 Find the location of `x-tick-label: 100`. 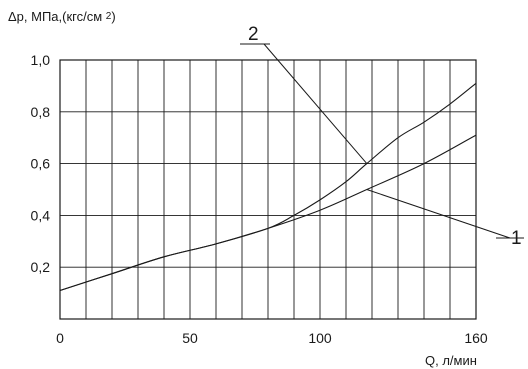

x-tick-label: 100 is located at coordinates (320, 338).